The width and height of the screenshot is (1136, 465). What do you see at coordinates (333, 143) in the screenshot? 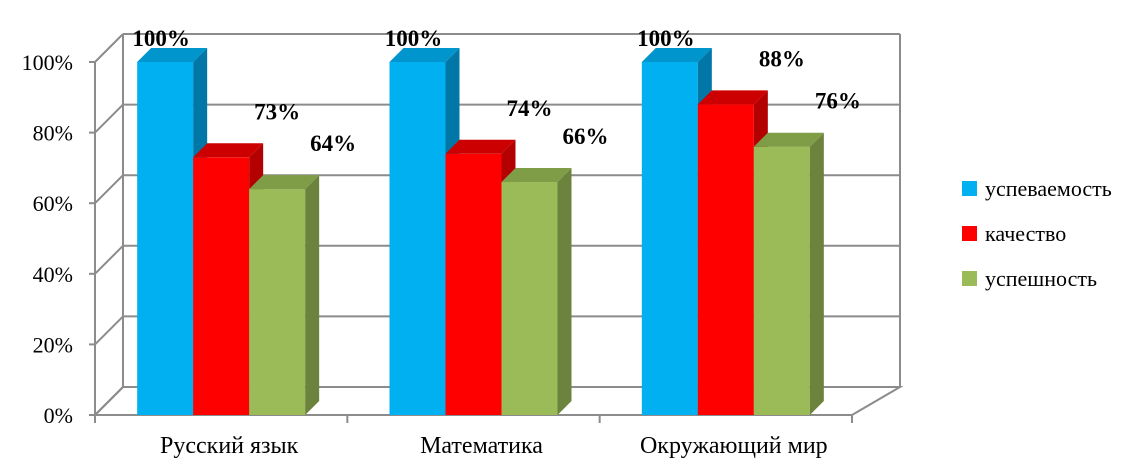
I see `bar-data-label: 64%` at bounding box center [333, 143].